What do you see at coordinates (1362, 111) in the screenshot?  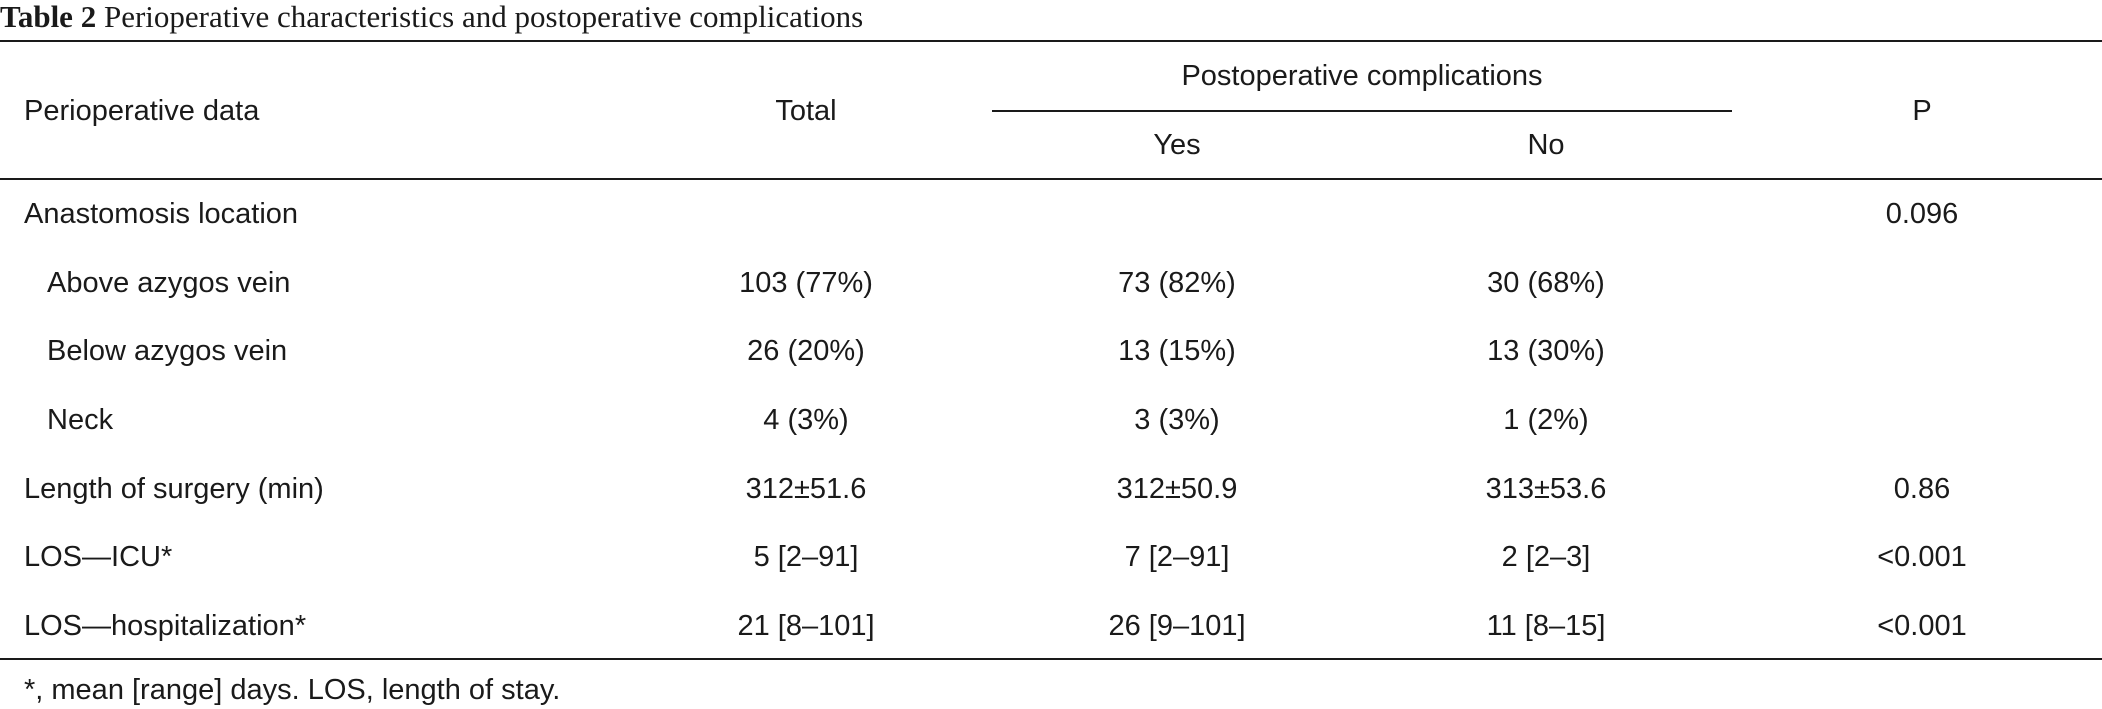 I see `header-group-rule` at bounding box center [1362, 111].